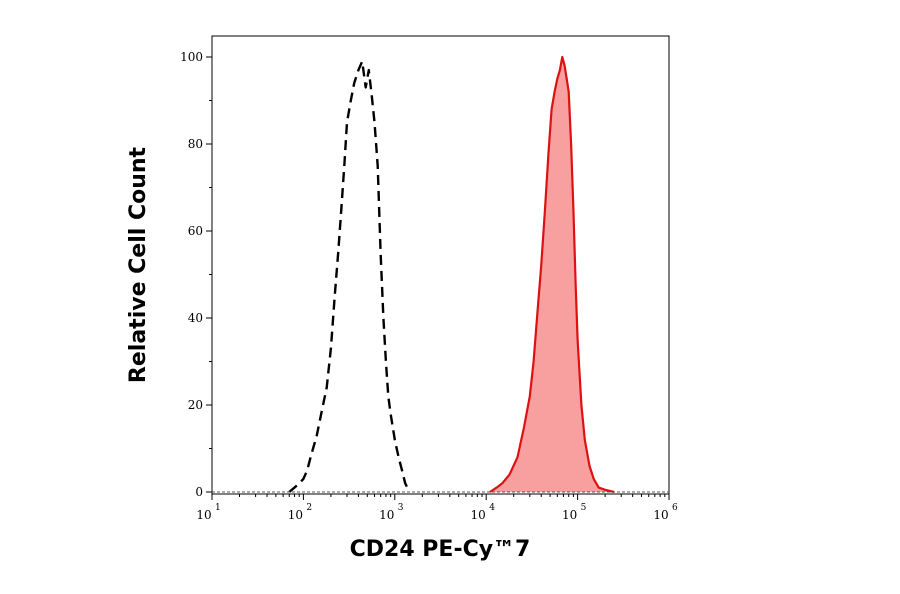 The image size is (900, 594). I want to click on x-tick-exp-1: 2, so click(309, 508).